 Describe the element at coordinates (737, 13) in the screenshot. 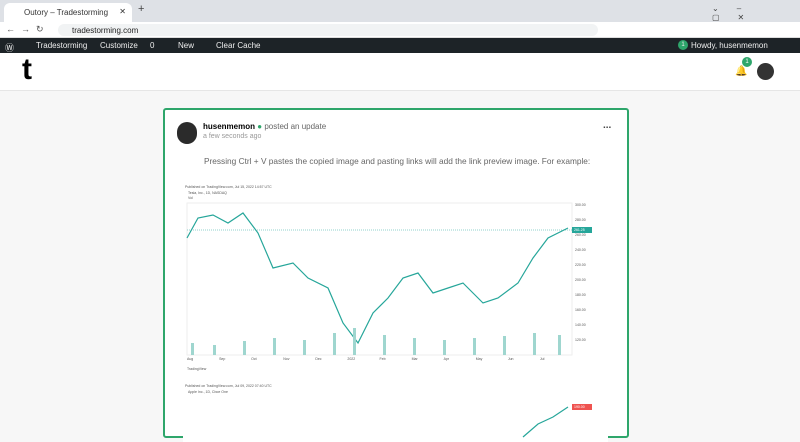

I see `window-controls: ⌄–▢✕` at that location.